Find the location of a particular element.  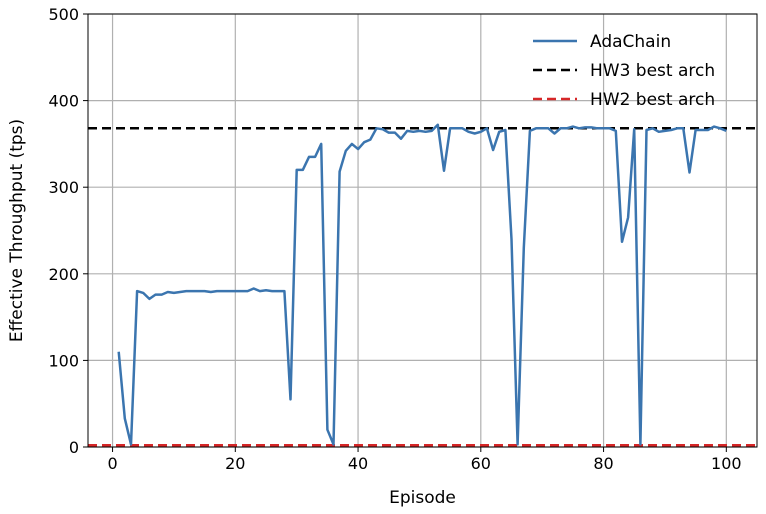

legend: AdaChain HW3 best arch HW2 best arch is located at coordinates (624, 71).